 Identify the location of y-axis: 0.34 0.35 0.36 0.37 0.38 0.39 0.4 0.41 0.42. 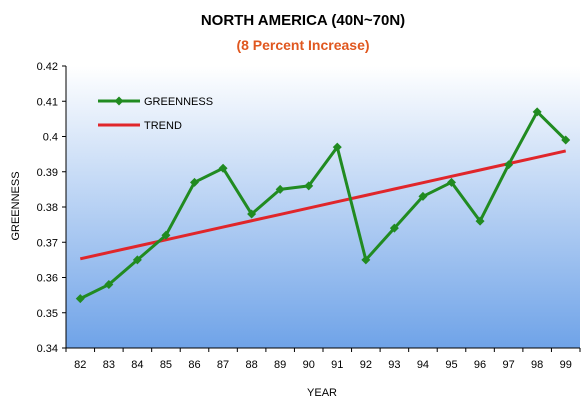
(52, 208).